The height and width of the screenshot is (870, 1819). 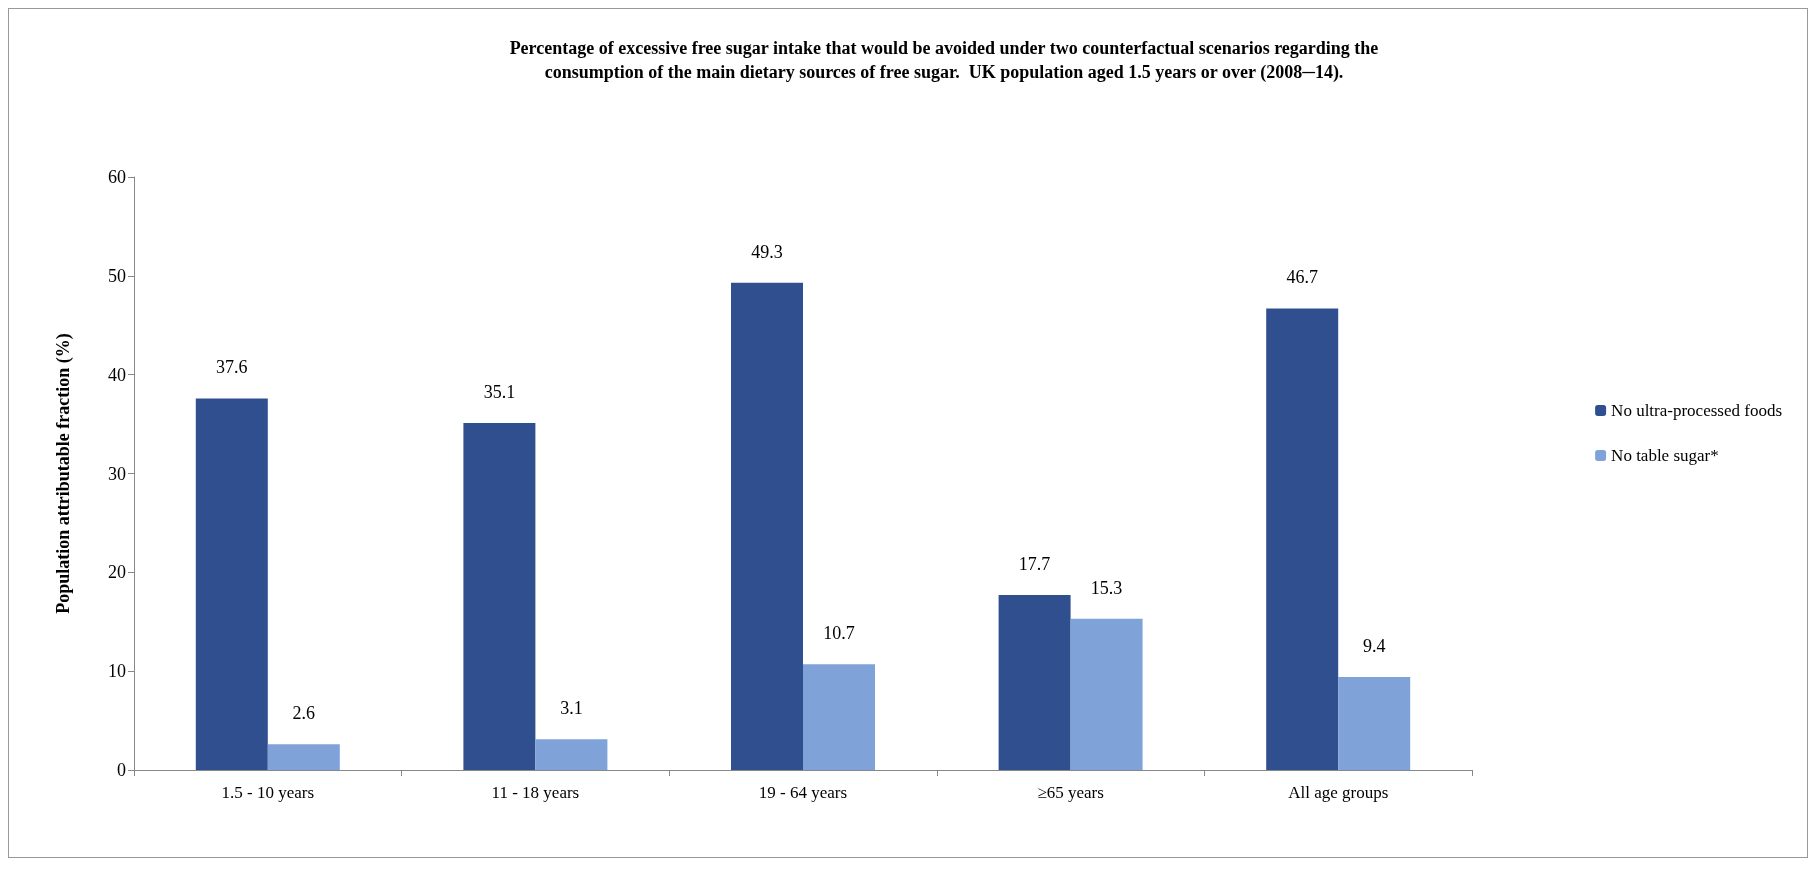 I want to click on x-tick-label: ≥65 years, so click(x=1070, y=792).